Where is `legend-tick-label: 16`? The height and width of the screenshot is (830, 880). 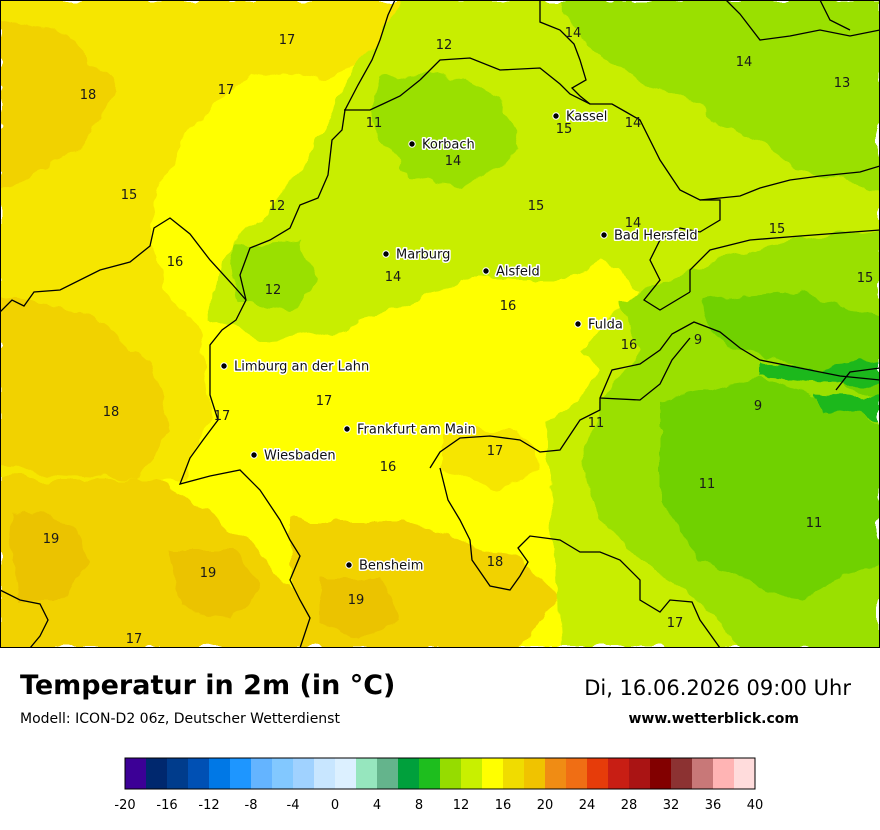
legend-tick-label: 16 is located at coordinates (503, 805).